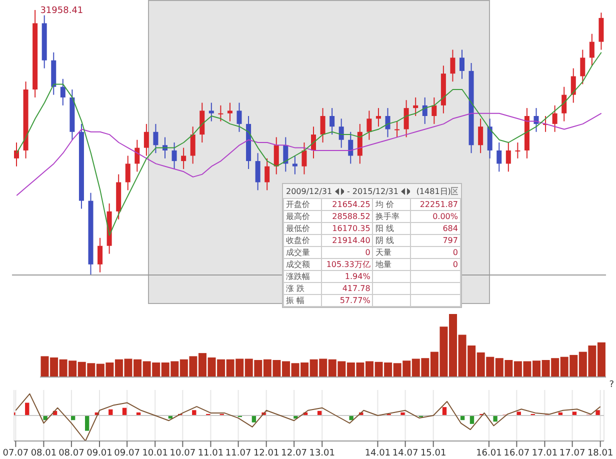  I want to click on annotation: 成交额, so click(302, 264).